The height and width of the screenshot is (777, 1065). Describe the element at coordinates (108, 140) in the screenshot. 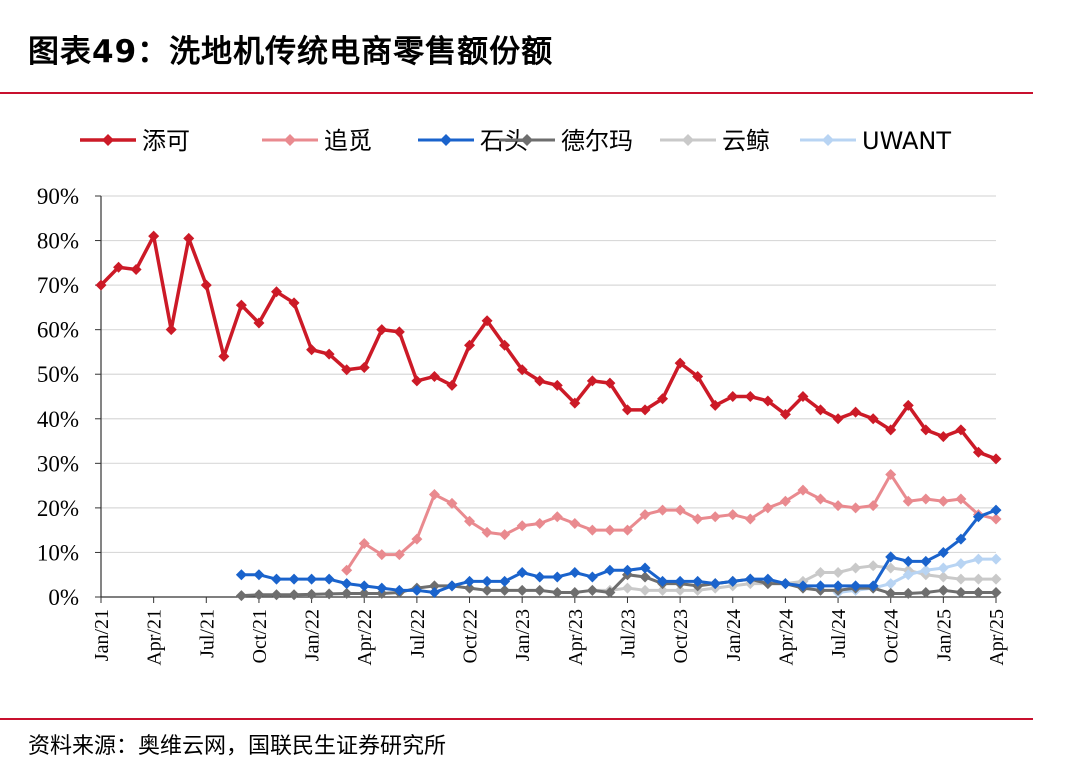

I see `legend-marker-添可` at that location.